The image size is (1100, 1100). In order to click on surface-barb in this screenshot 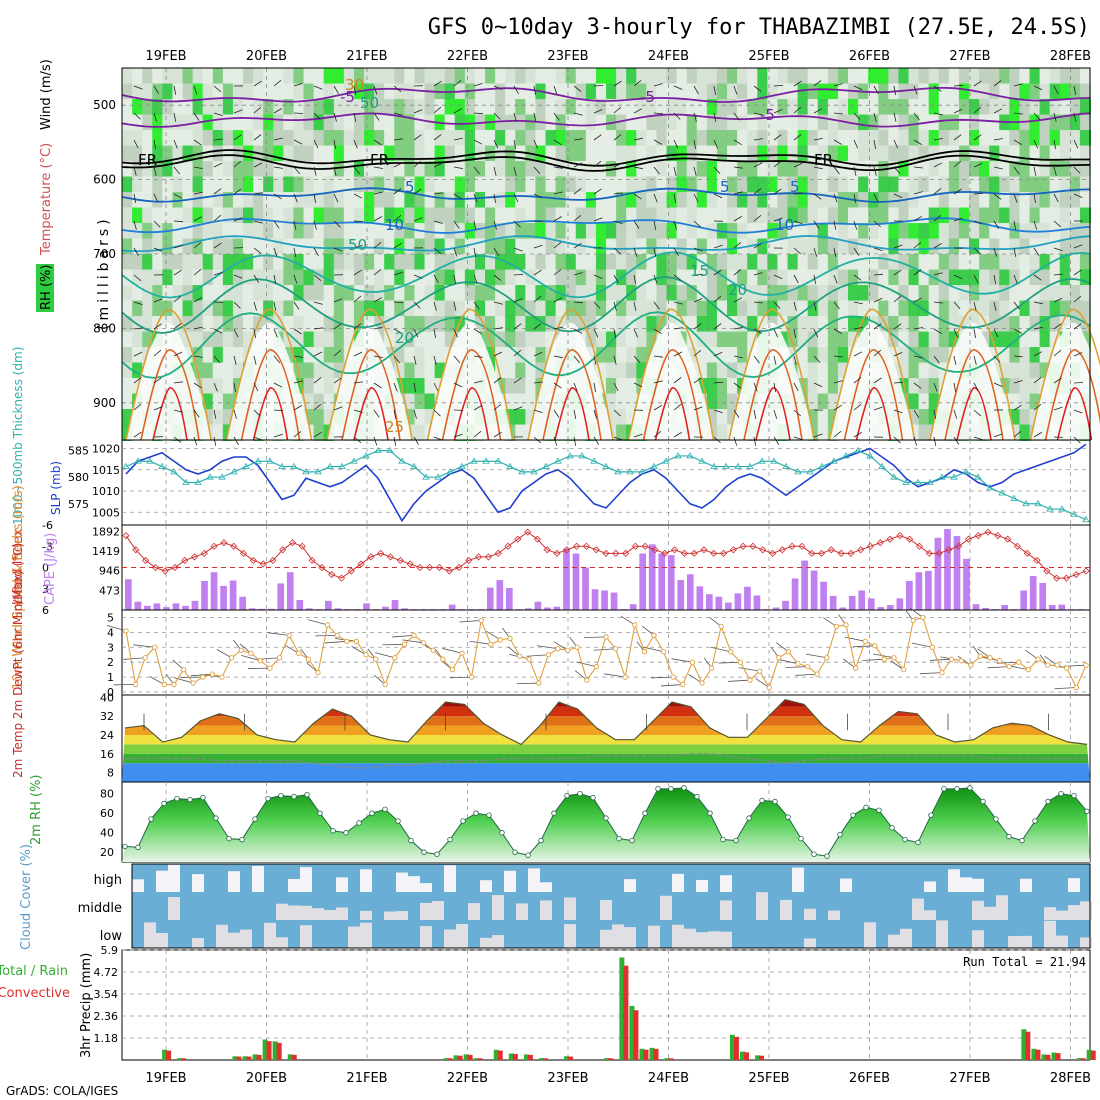, I will do `click(749, 669)`.